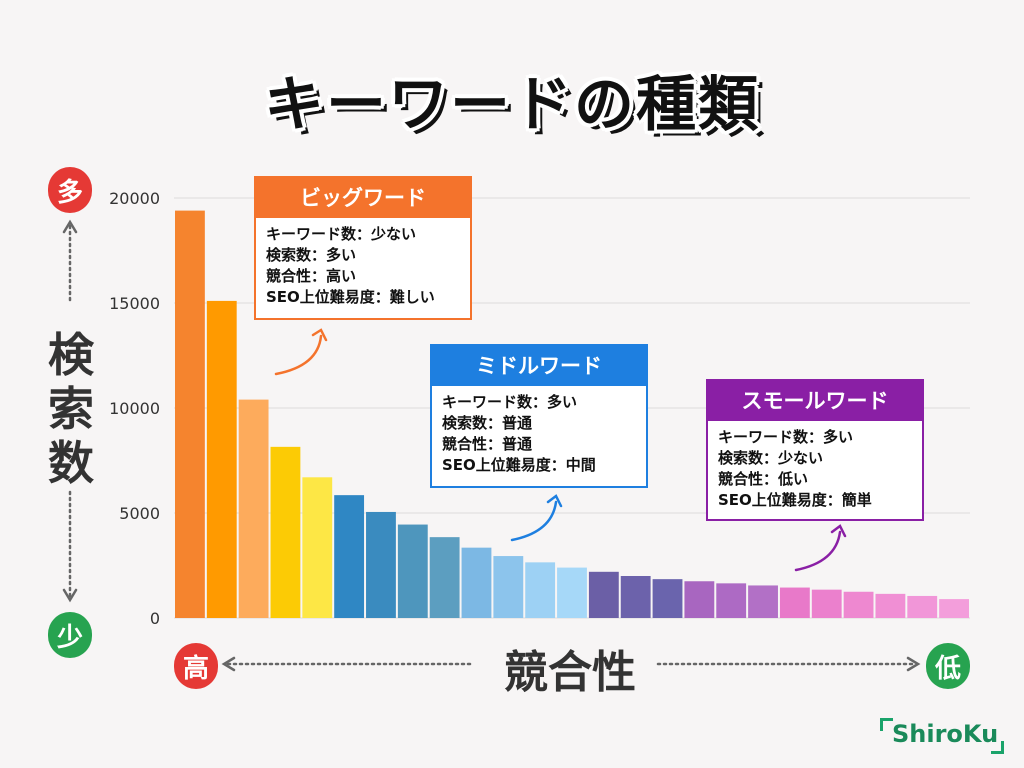 The image size is (1024, 768). I want to click on page-title: キーワードの種類, so click(512, 99).